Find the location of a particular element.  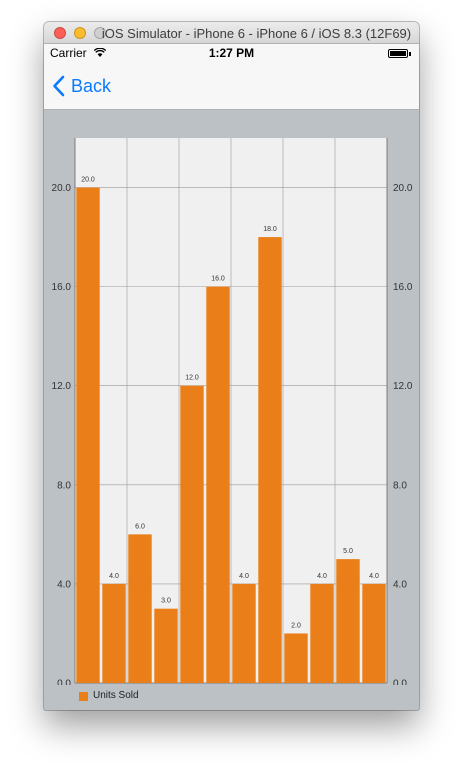

y-tick-label-right: 4.0 is located at coordinates (400, 584).